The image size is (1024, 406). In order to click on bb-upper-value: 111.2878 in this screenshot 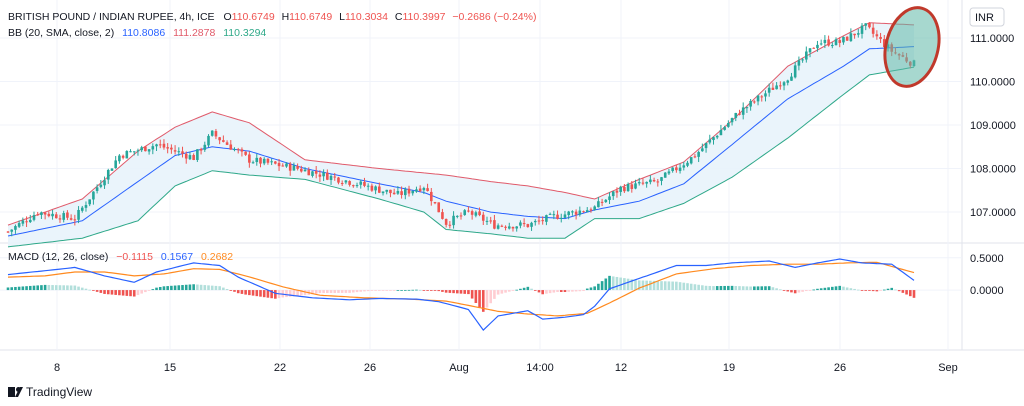, I will do `click(194, 33)`.